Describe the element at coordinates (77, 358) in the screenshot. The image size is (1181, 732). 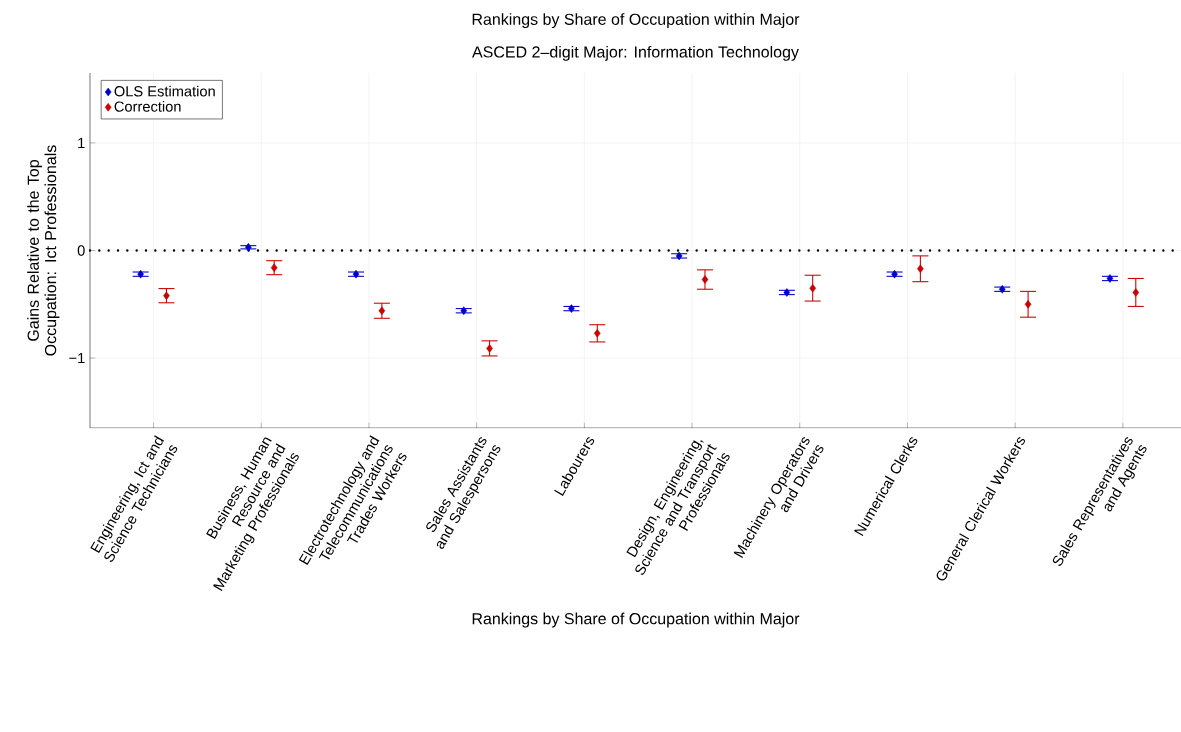
I see `y-tick-label: −1` at that location.